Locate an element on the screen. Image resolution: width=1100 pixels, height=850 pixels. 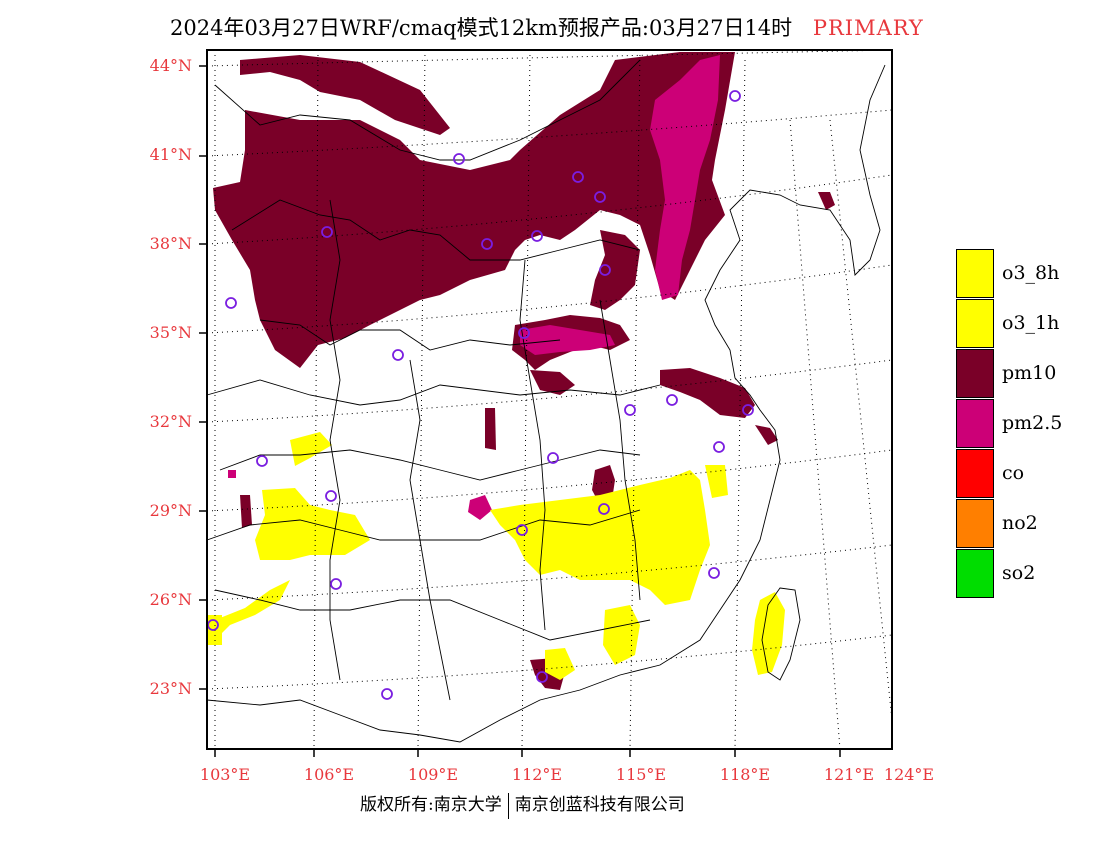
lat-label: 35°N is located at coordinates (170, 332).